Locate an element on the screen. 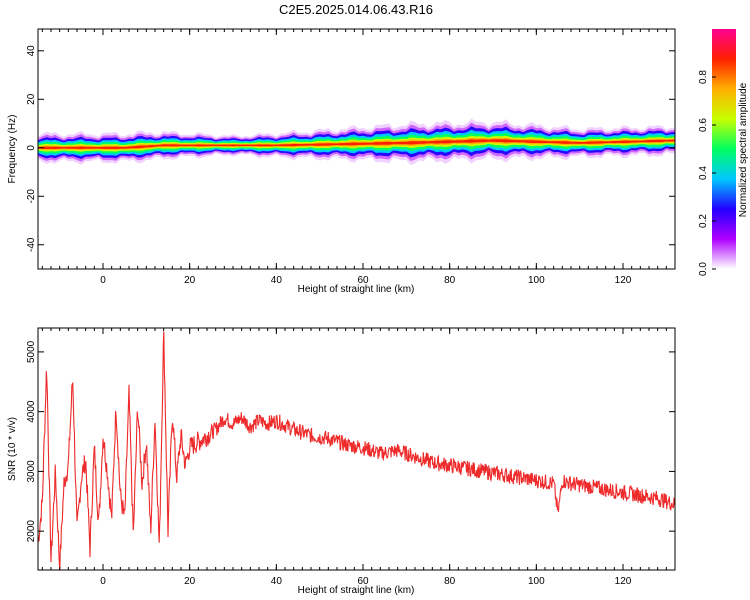 This screenshot has height=600, width=750. spectrogram-y-tick-label: 40 is located at coordinates (31, 51).